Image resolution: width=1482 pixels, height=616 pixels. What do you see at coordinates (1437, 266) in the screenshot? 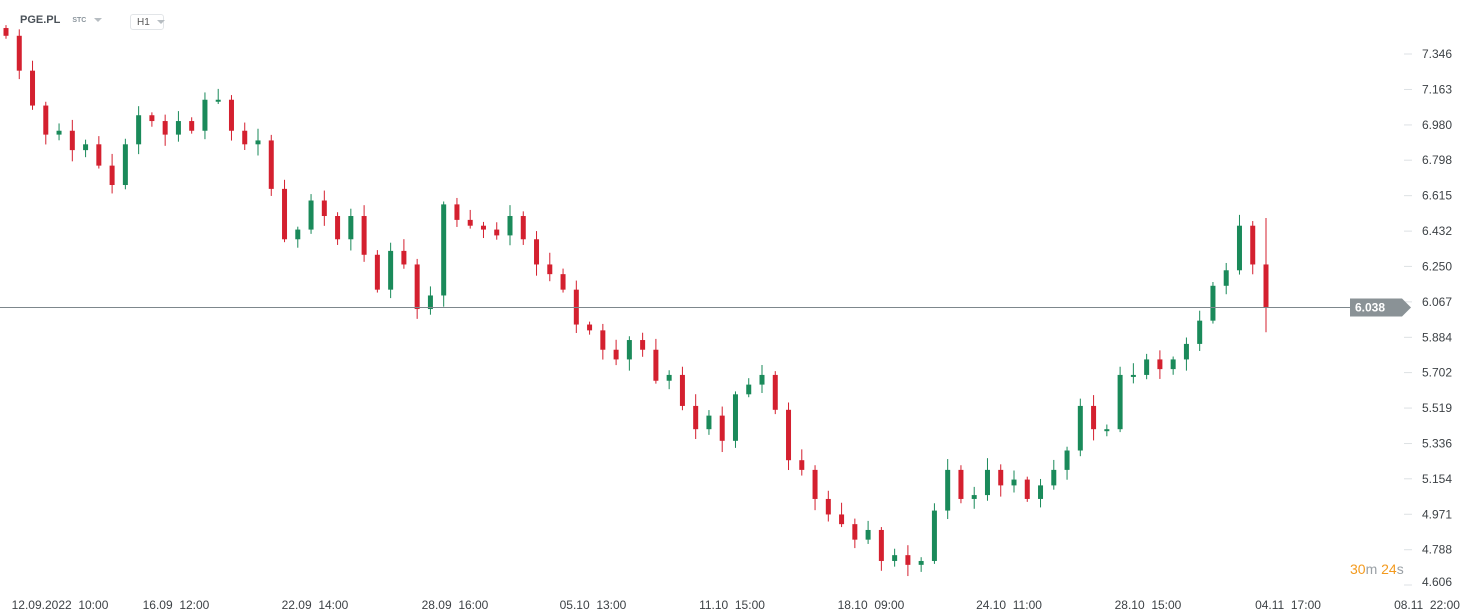
I see `y-tick-label: 6.250` at bounding box center [1437, 266].